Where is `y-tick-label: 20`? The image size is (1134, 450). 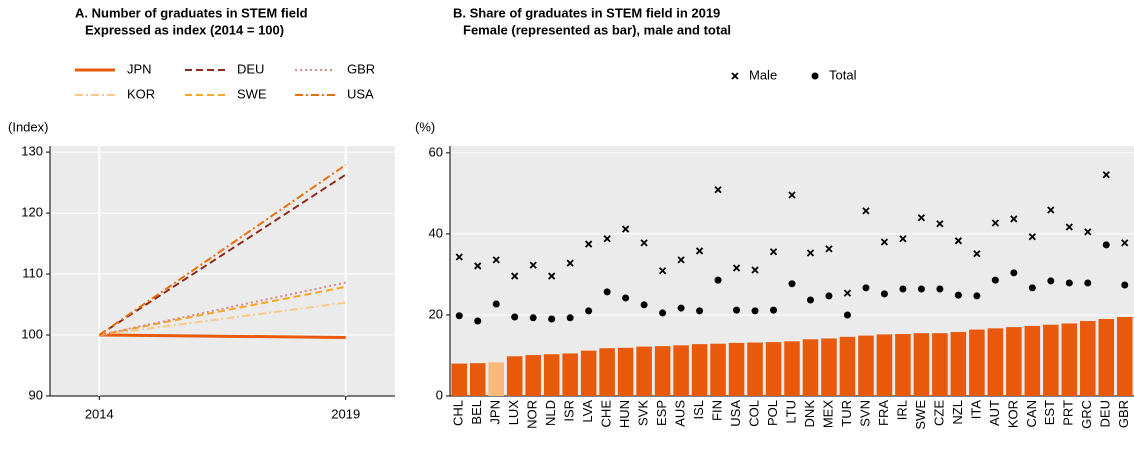 y-tick-label: 20 is located at coordinates (436, 313).